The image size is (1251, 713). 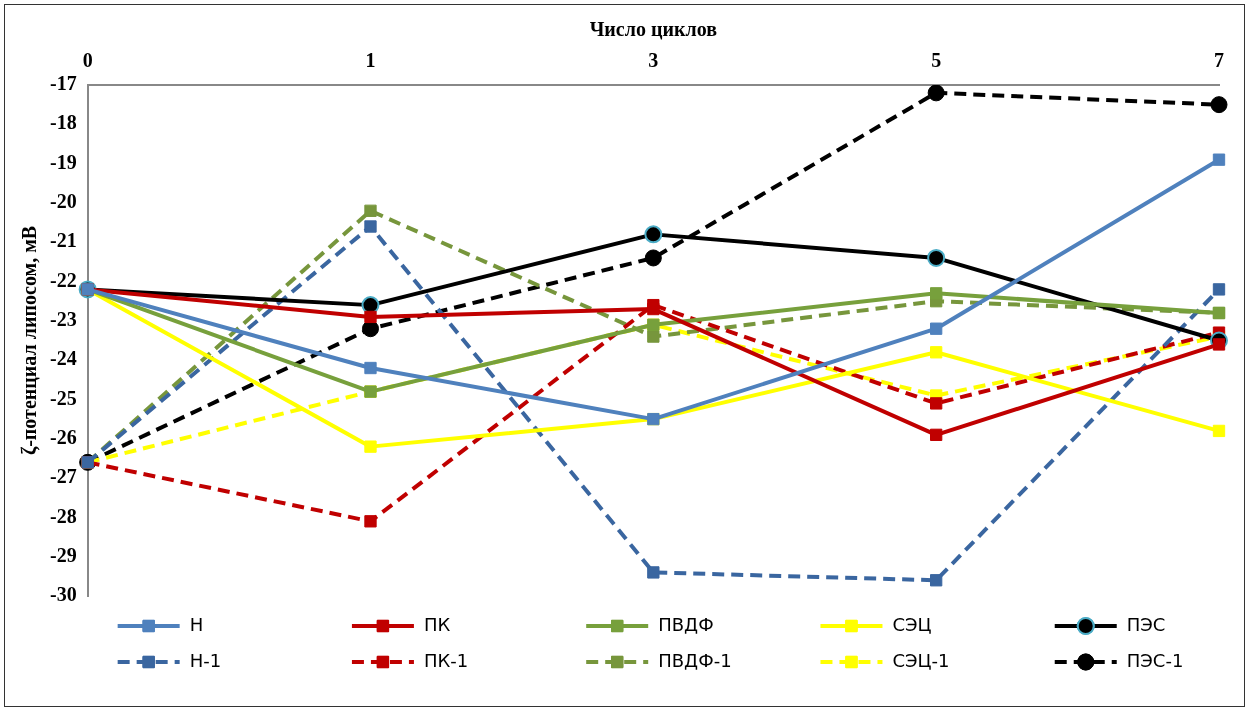 I want to click on x-tick-label: 0, so click(x=87, y=60).